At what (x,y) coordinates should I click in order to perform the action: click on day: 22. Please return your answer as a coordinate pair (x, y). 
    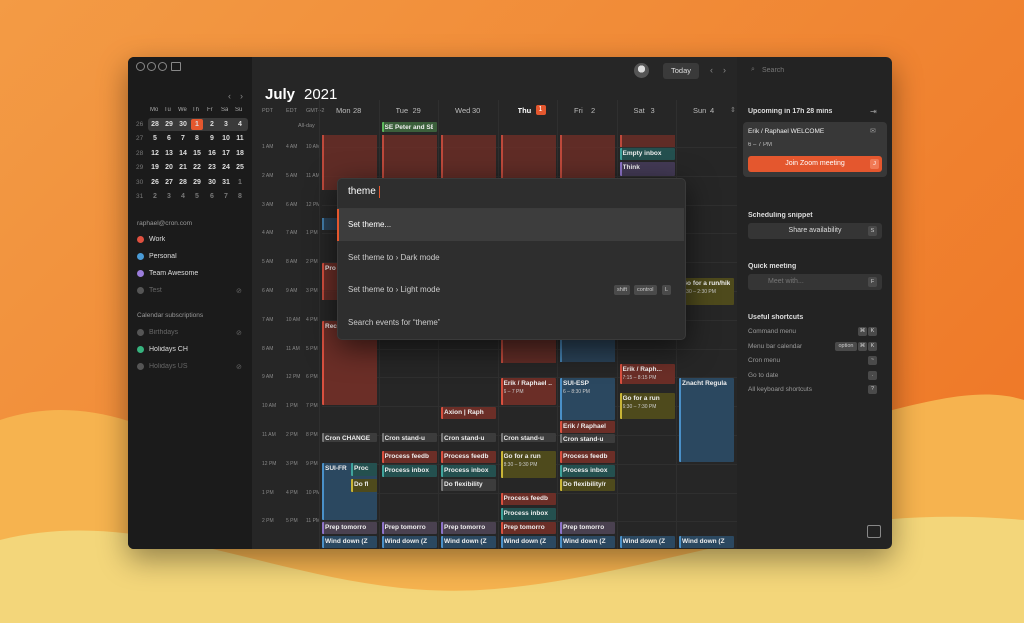
    Looking at the image, I should click on (197, 168).